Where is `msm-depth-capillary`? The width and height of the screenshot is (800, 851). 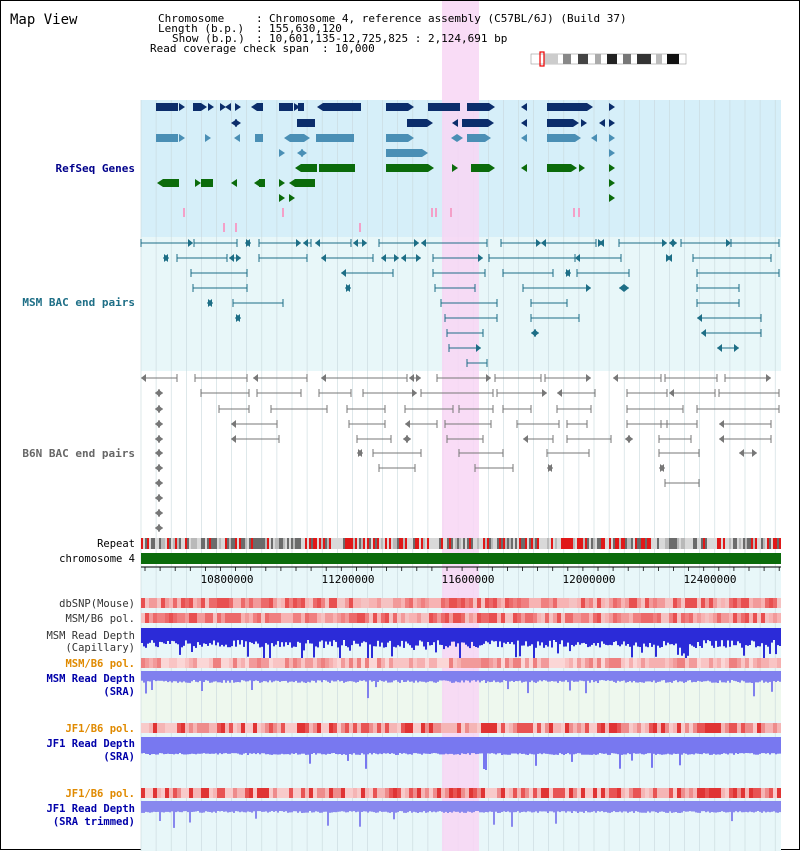
msm-depth-capillary is located at coordinates (461, 645).